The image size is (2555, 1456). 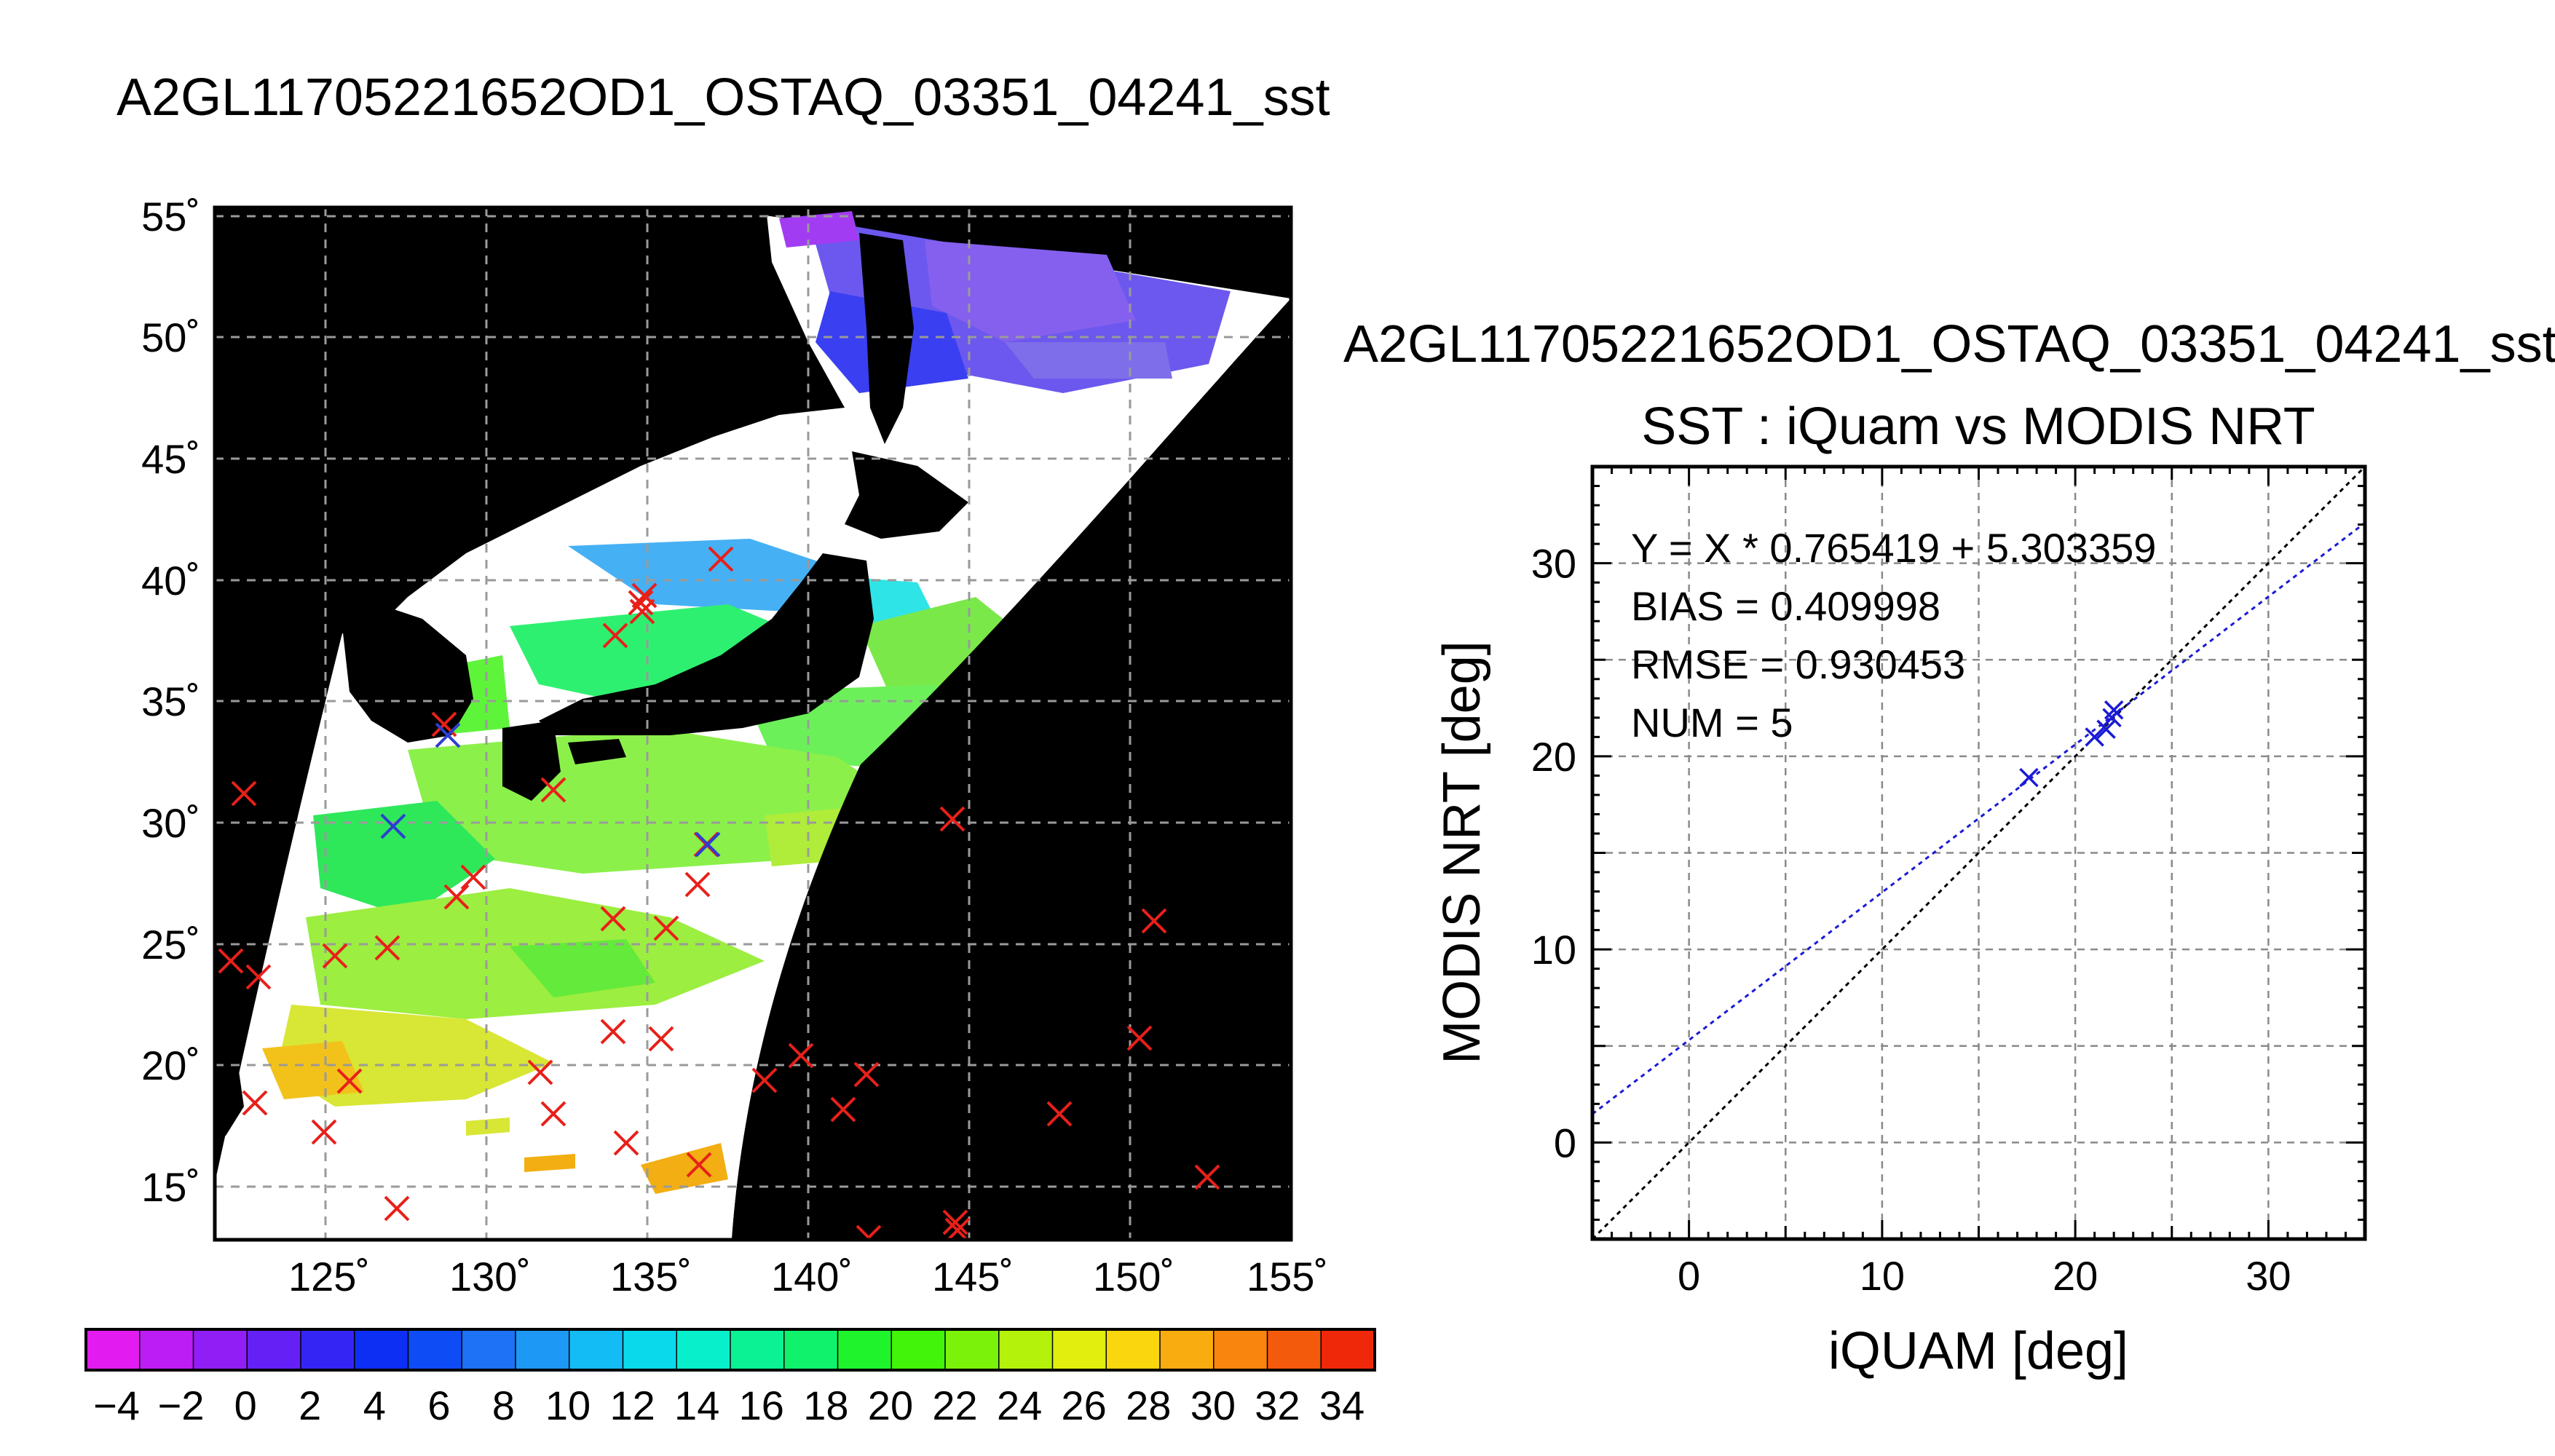 I want to click on lat-tick-label: 20˚, so click(x=170, y=1065).